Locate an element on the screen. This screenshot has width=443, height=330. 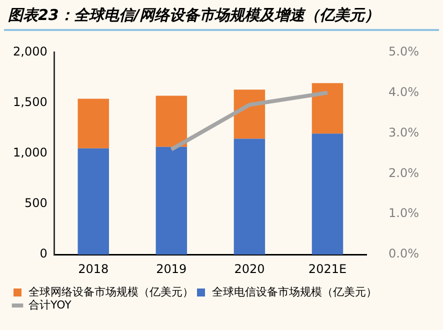
y-tick-label: 2,000 is located at coordinates (30, 51).